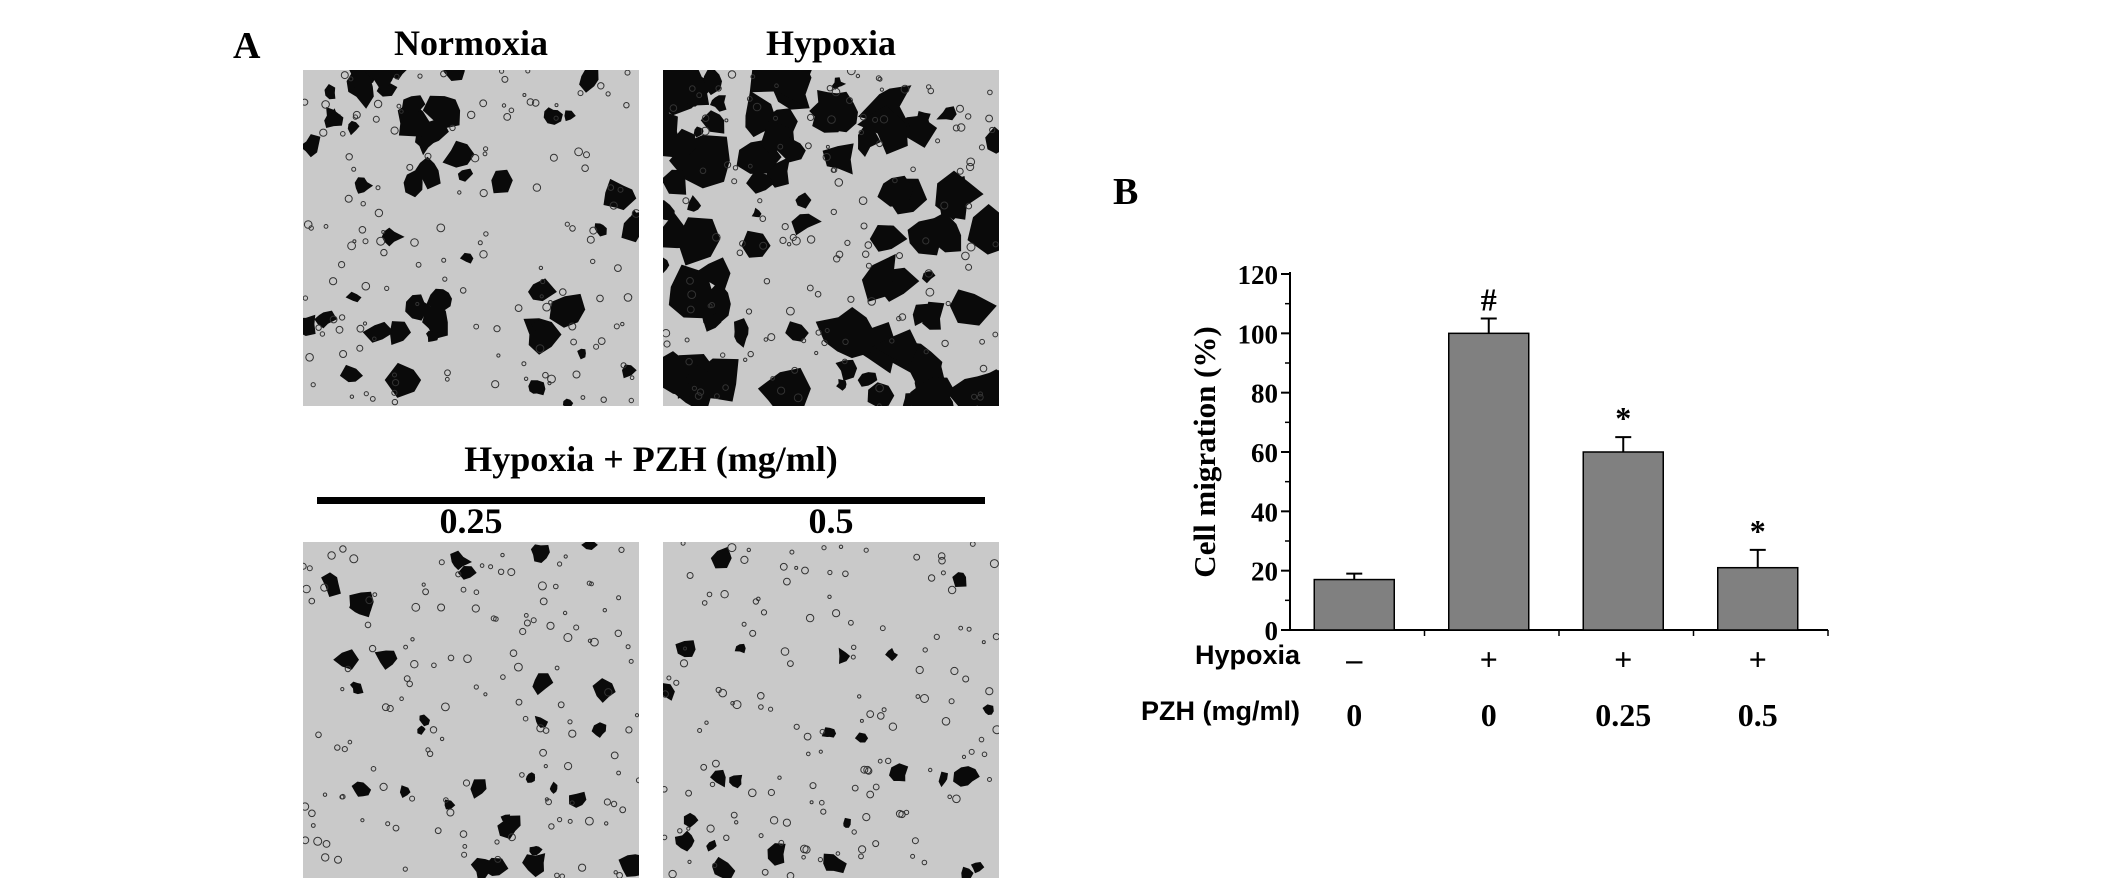 This screenshot has width=2126, height=880. Describe the element at coordinates (1489, 300) in the screenshot. I see `significance-mark: #` at that location.